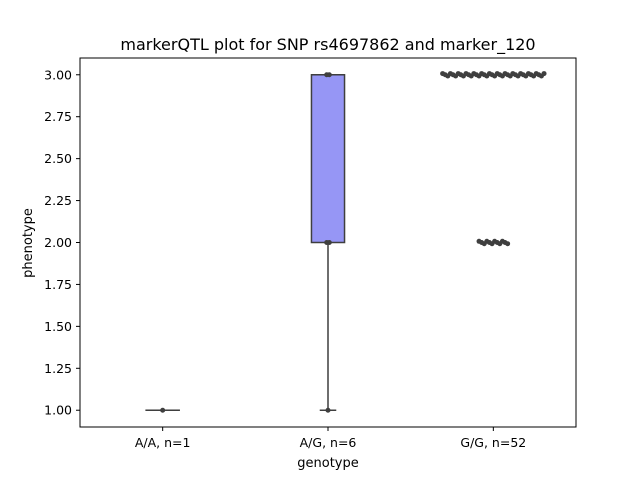 This screenshot has width=640, height=480. What do you see at coordinates (328, 442) in the screenshot?
I see `x-tick-label: A/G, n=6` at bounding box center [328, 442].